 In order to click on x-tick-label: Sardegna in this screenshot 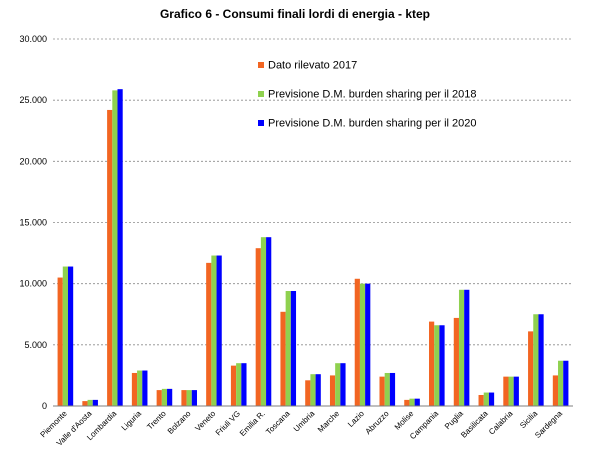, I will do `click(548, 424)`.